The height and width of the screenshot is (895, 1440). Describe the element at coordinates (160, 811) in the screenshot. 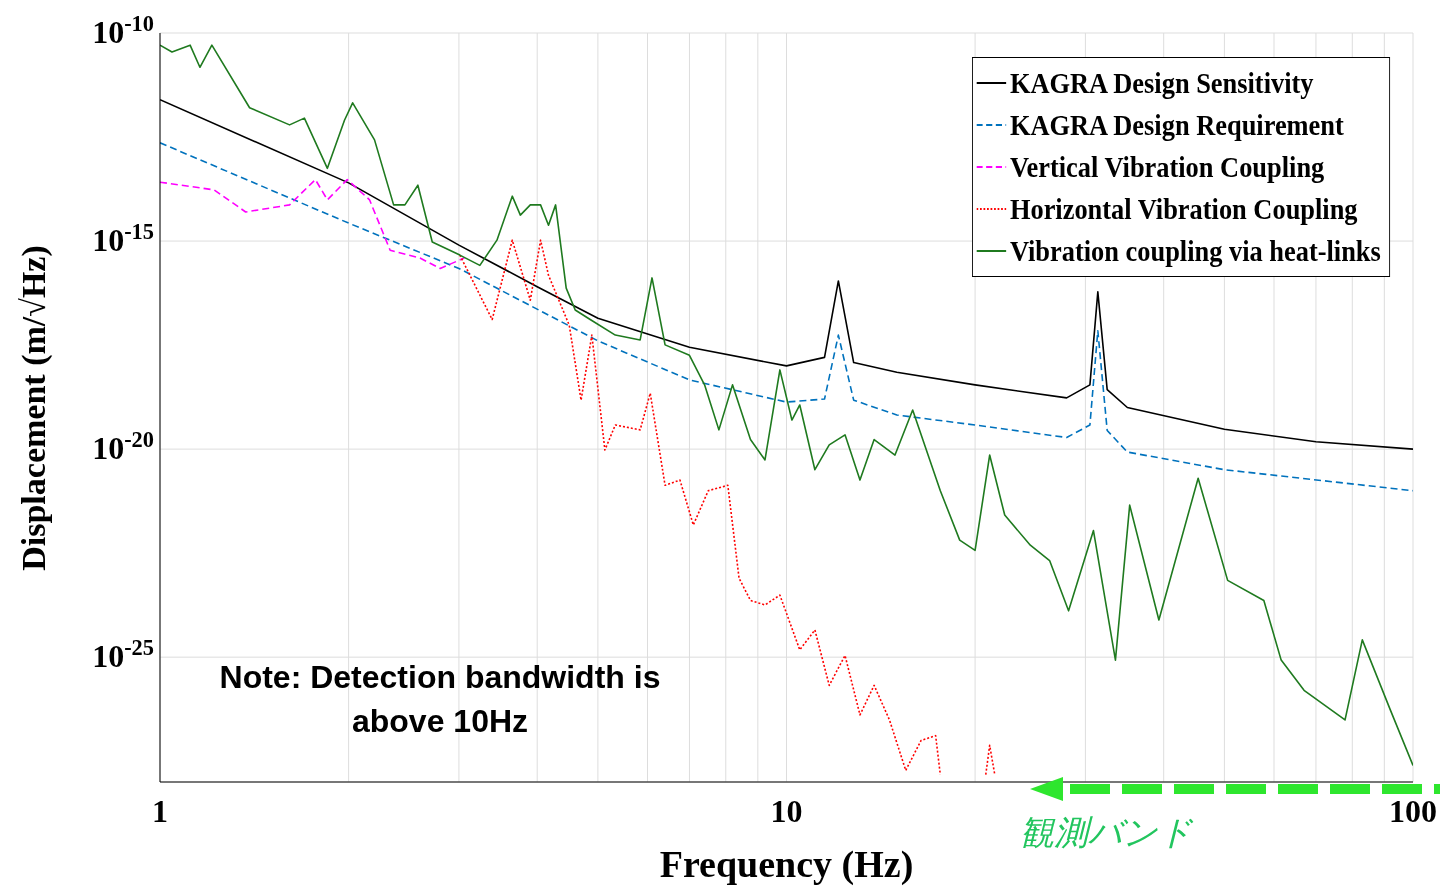

I see `x-tick-label: 1` at that location.